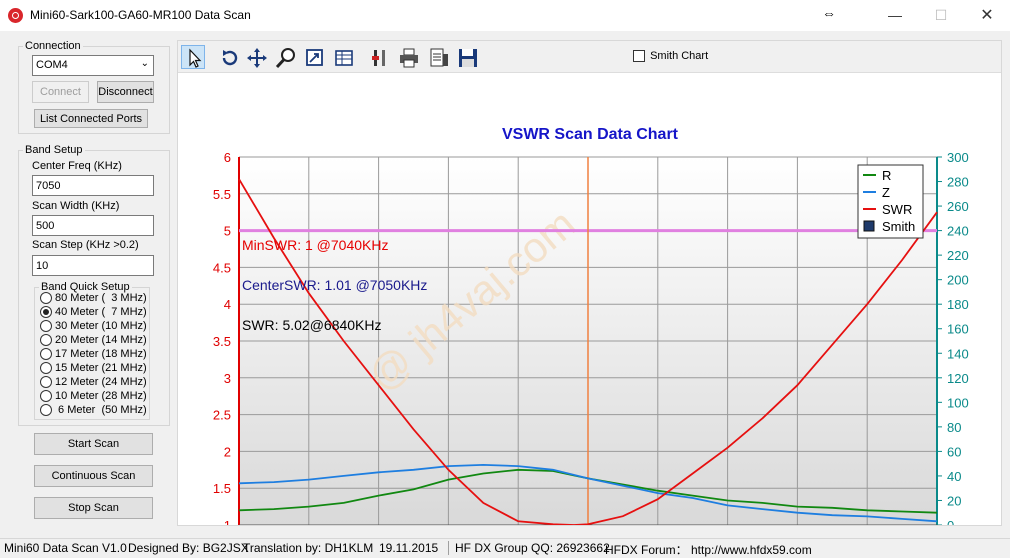 The height and width of the screenshot is (558, 1010). What do you see at coordinates (958, 353) in the screenshot?
I see `y-right-tick-label: 140` at bounding box center [958, 353].